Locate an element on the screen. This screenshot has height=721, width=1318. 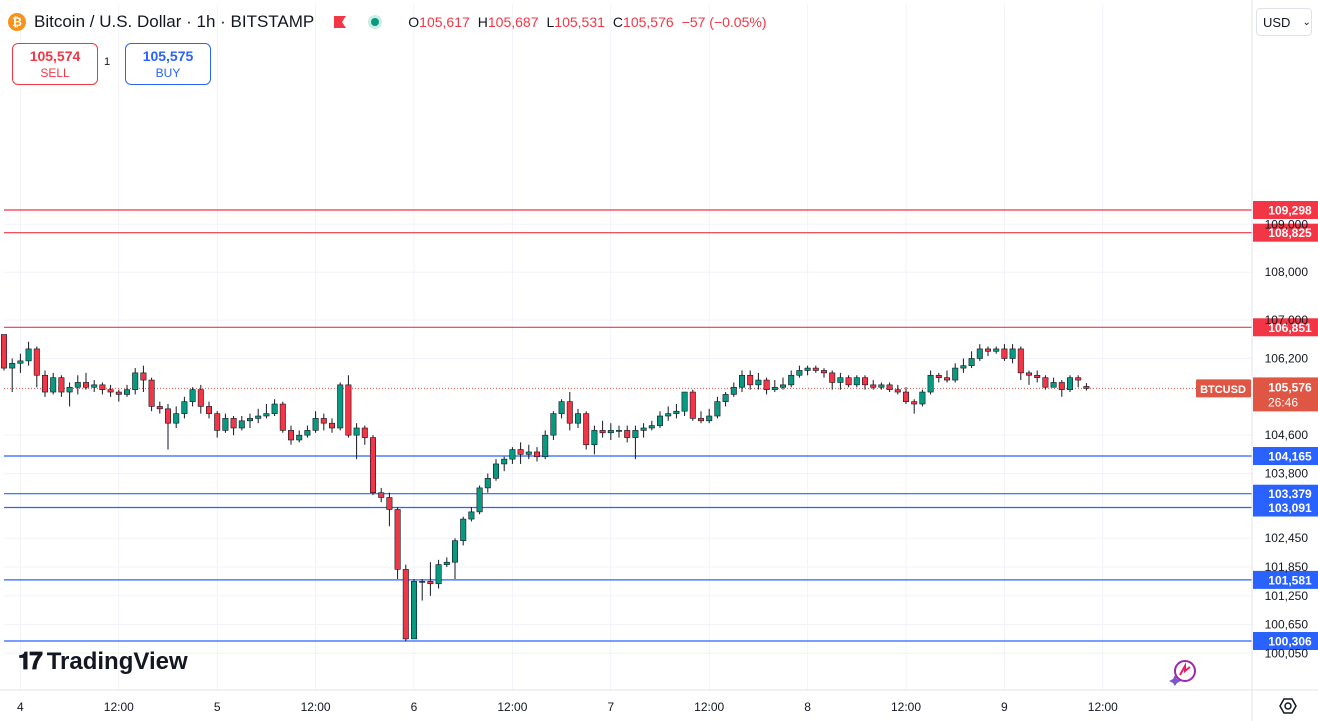
symbol-tag-label: BTCUSD is located at coordinates (1223, 390).